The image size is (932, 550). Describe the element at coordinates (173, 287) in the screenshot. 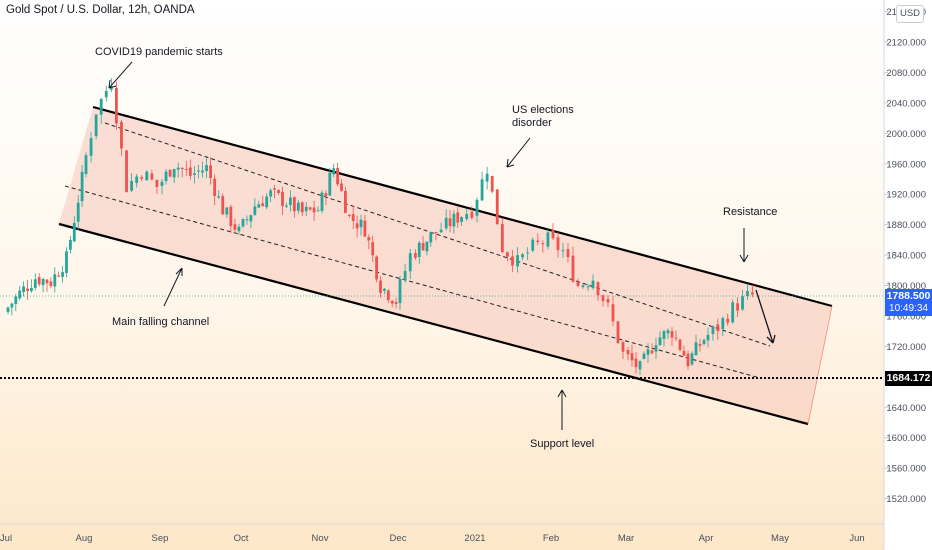

I see `channel-arrow` at that location.